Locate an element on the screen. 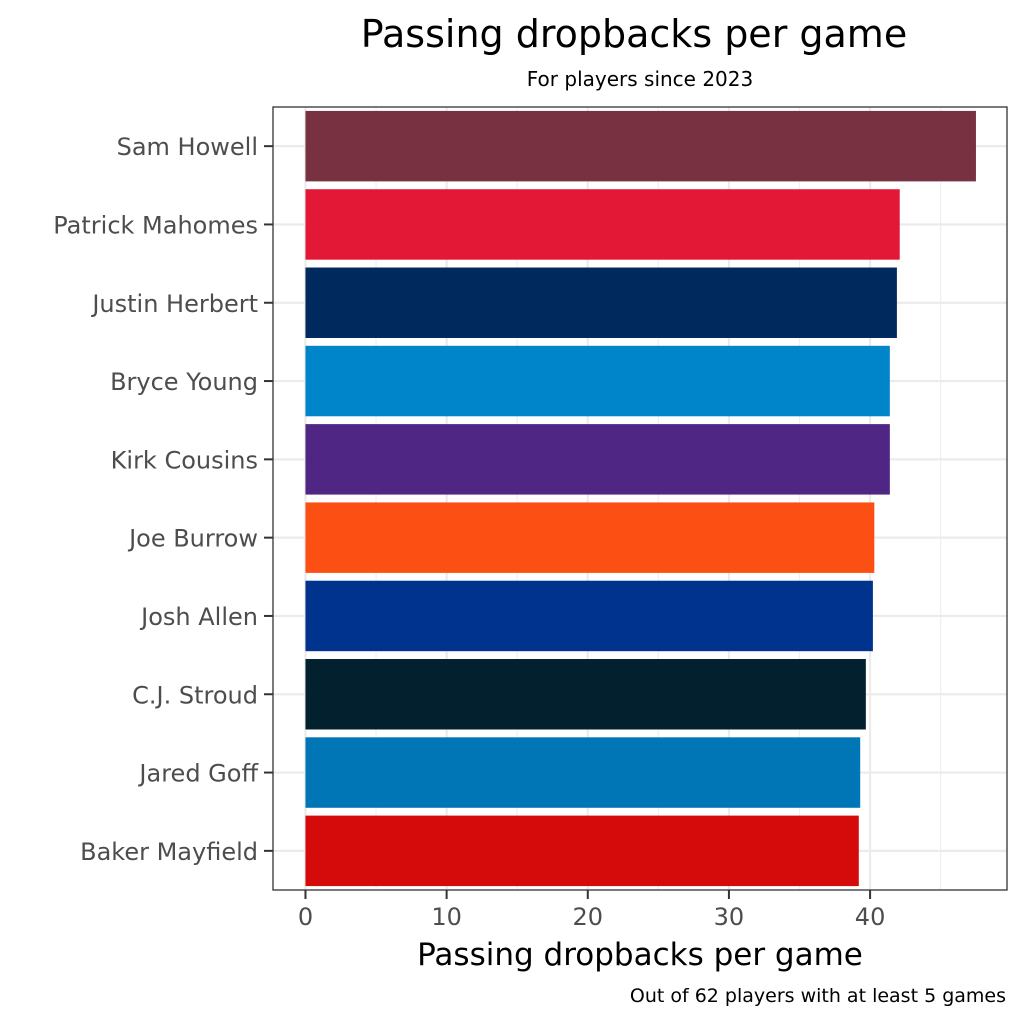 The width and height of the screenshot is (1024, 1024). y-tick-label: Jared Goff is located at coordinates (197, 774).